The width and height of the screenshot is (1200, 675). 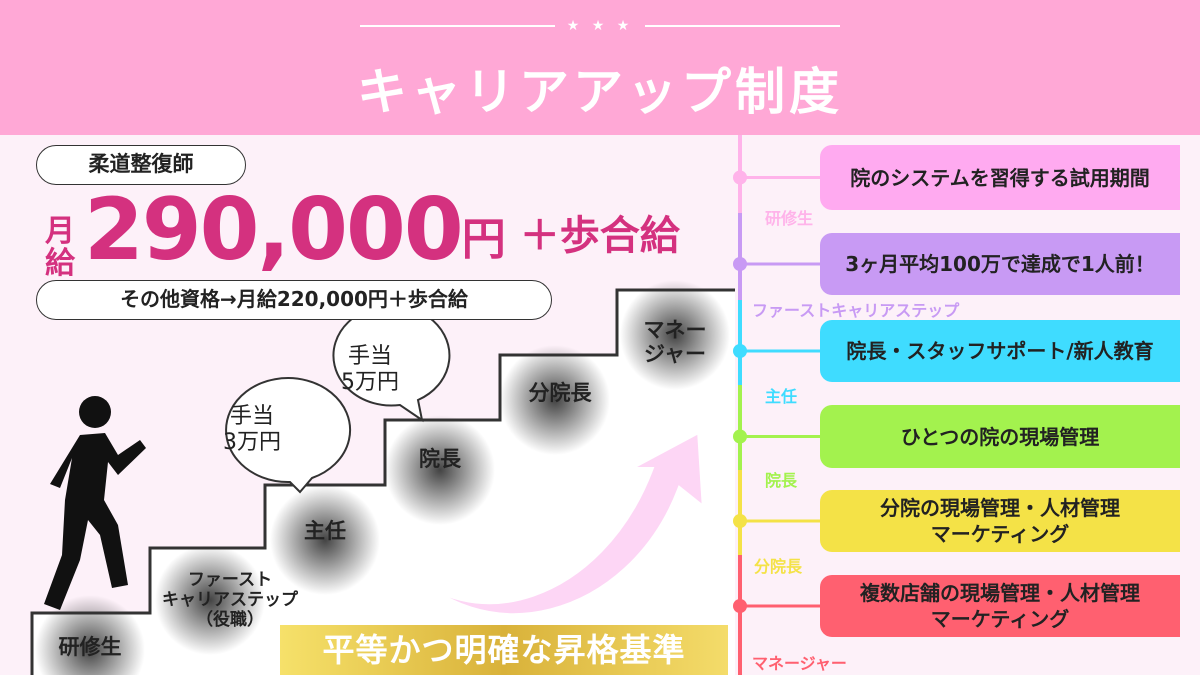 I want to click on step-label-manager: マネー ジャー, so click(x=675, y=342).